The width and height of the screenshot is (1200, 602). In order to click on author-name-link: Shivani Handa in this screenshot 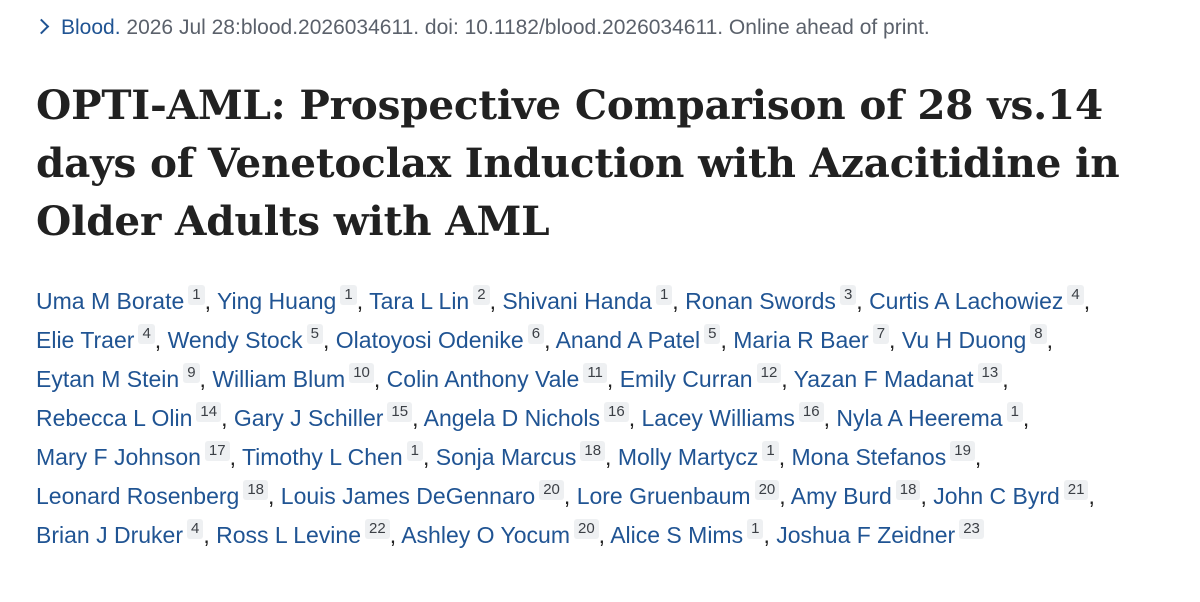, I will do `click(577, 301)`.